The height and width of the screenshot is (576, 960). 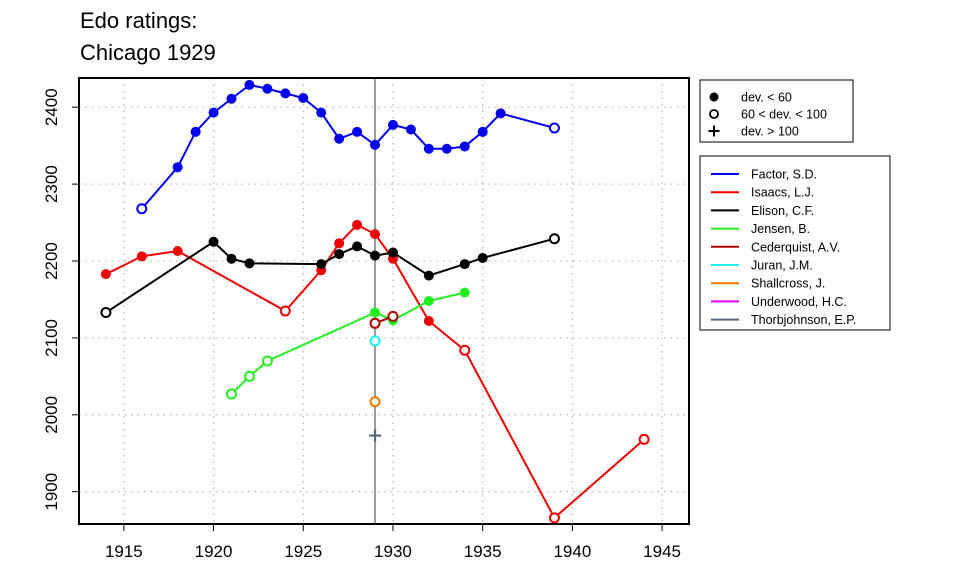 What do you see at coordinates (51, 338) in the screenshot?
I see `y-tick-label: 2100` at bounding box center [51, 338].